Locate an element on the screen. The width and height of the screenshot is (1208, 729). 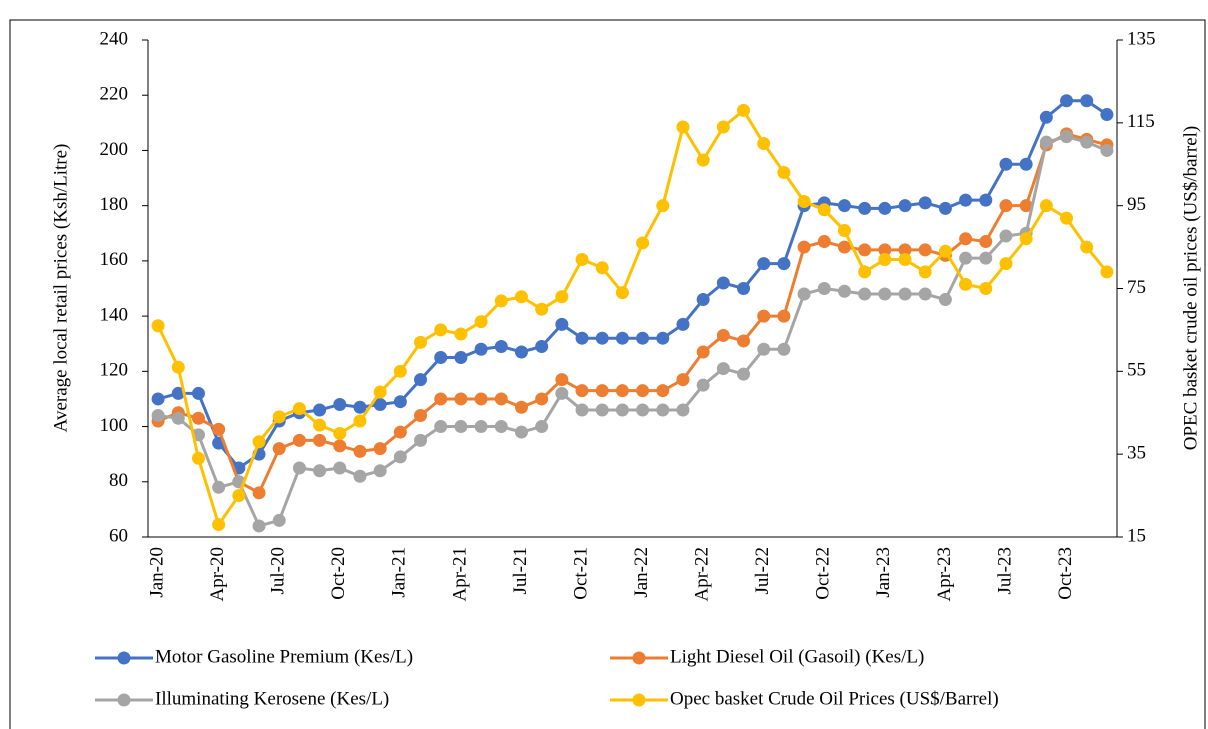
y-tick-label: 240 is located at coordinates (114, 38).